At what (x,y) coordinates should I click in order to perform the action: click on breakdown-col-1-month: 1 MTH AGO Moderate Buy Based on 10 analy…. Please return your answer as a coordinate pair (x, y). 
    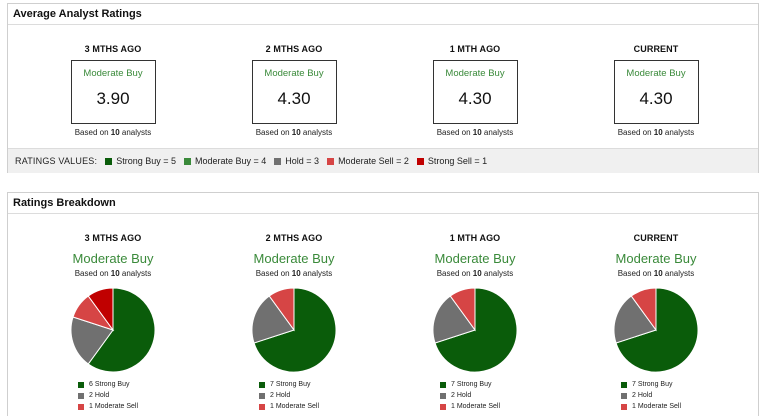
    Looking at the image, I should click on (475, 322).